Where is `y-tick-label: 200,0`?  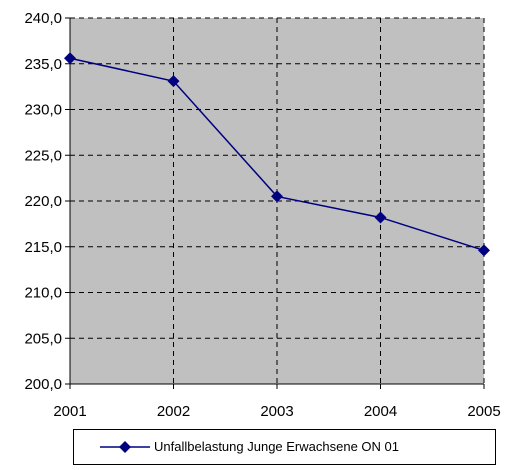
y-tick-label: 200,0 is located at coordinates (43, 384).